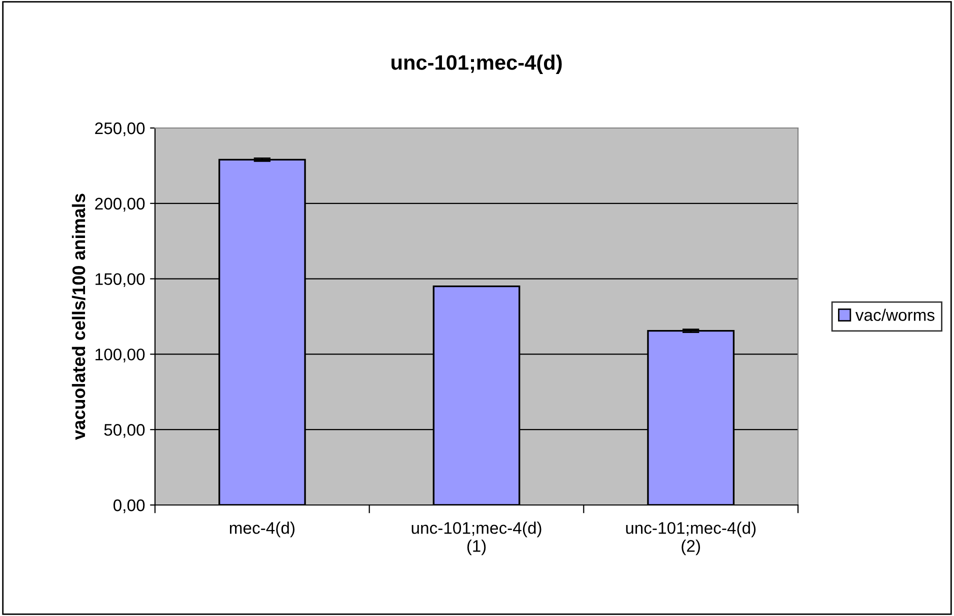 This screenshot has width=954, height=616. What do you see at coordinates (120, 280) in the screenshot?
I see `y-tick-label: 150,00` at bounding box center [120, 280].